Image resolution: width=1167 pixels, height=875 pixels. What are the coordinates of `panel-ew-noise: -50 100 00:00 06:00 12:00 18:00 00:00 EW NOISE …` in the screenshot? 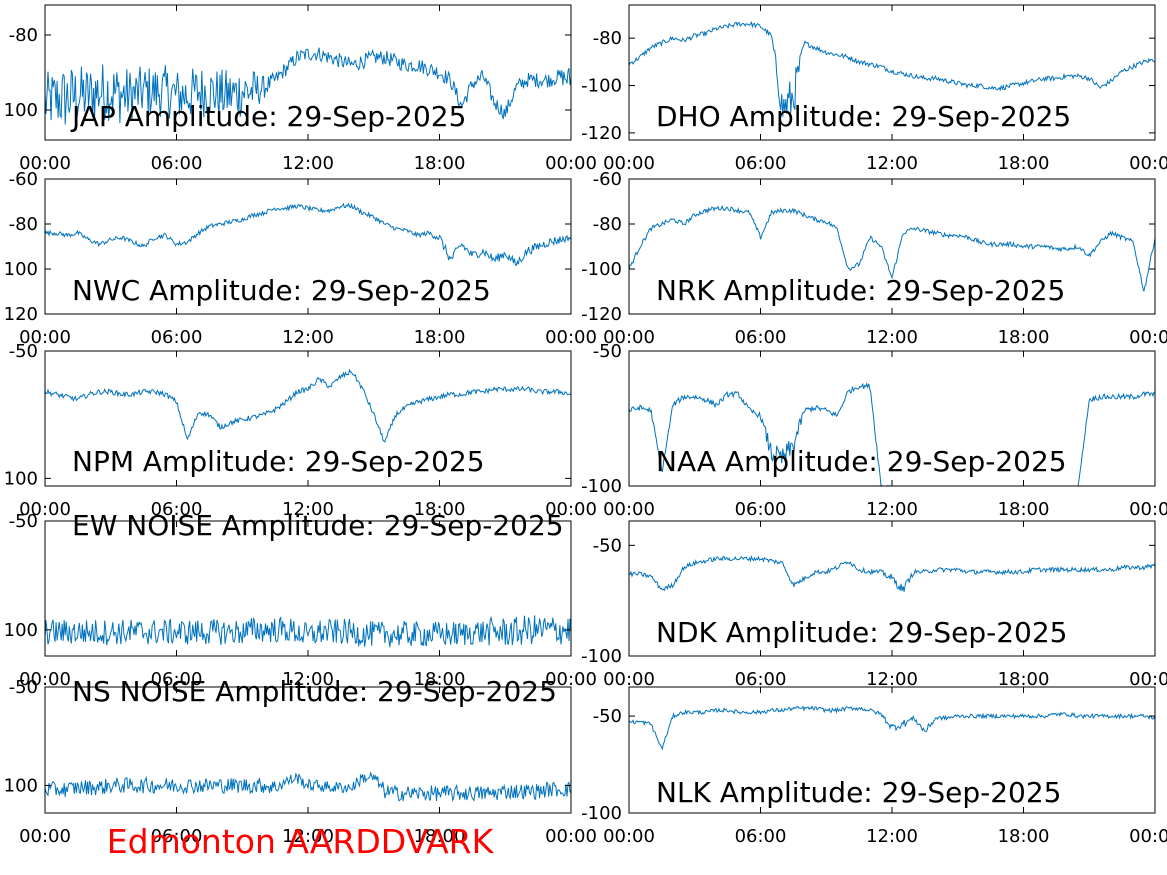 It's located at (300, 599).